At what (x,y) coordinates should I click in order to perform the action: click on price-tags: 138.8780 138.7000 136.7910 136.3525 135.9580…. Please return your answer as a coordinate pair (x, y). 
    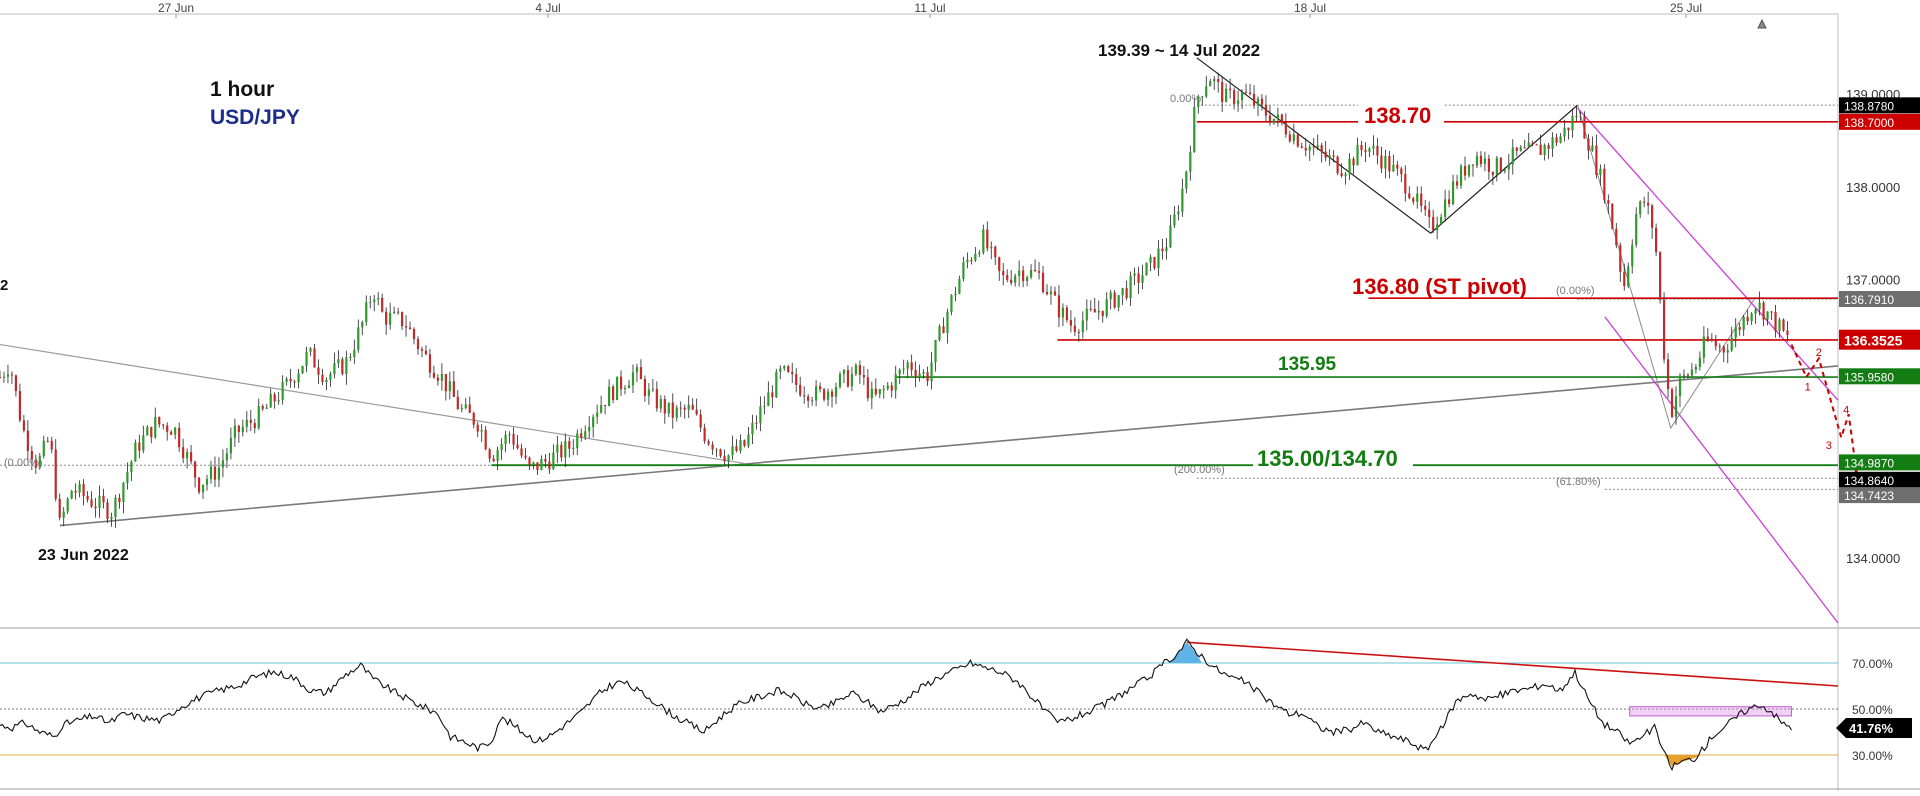
    Looking at the image, I should click on (1879, 300).